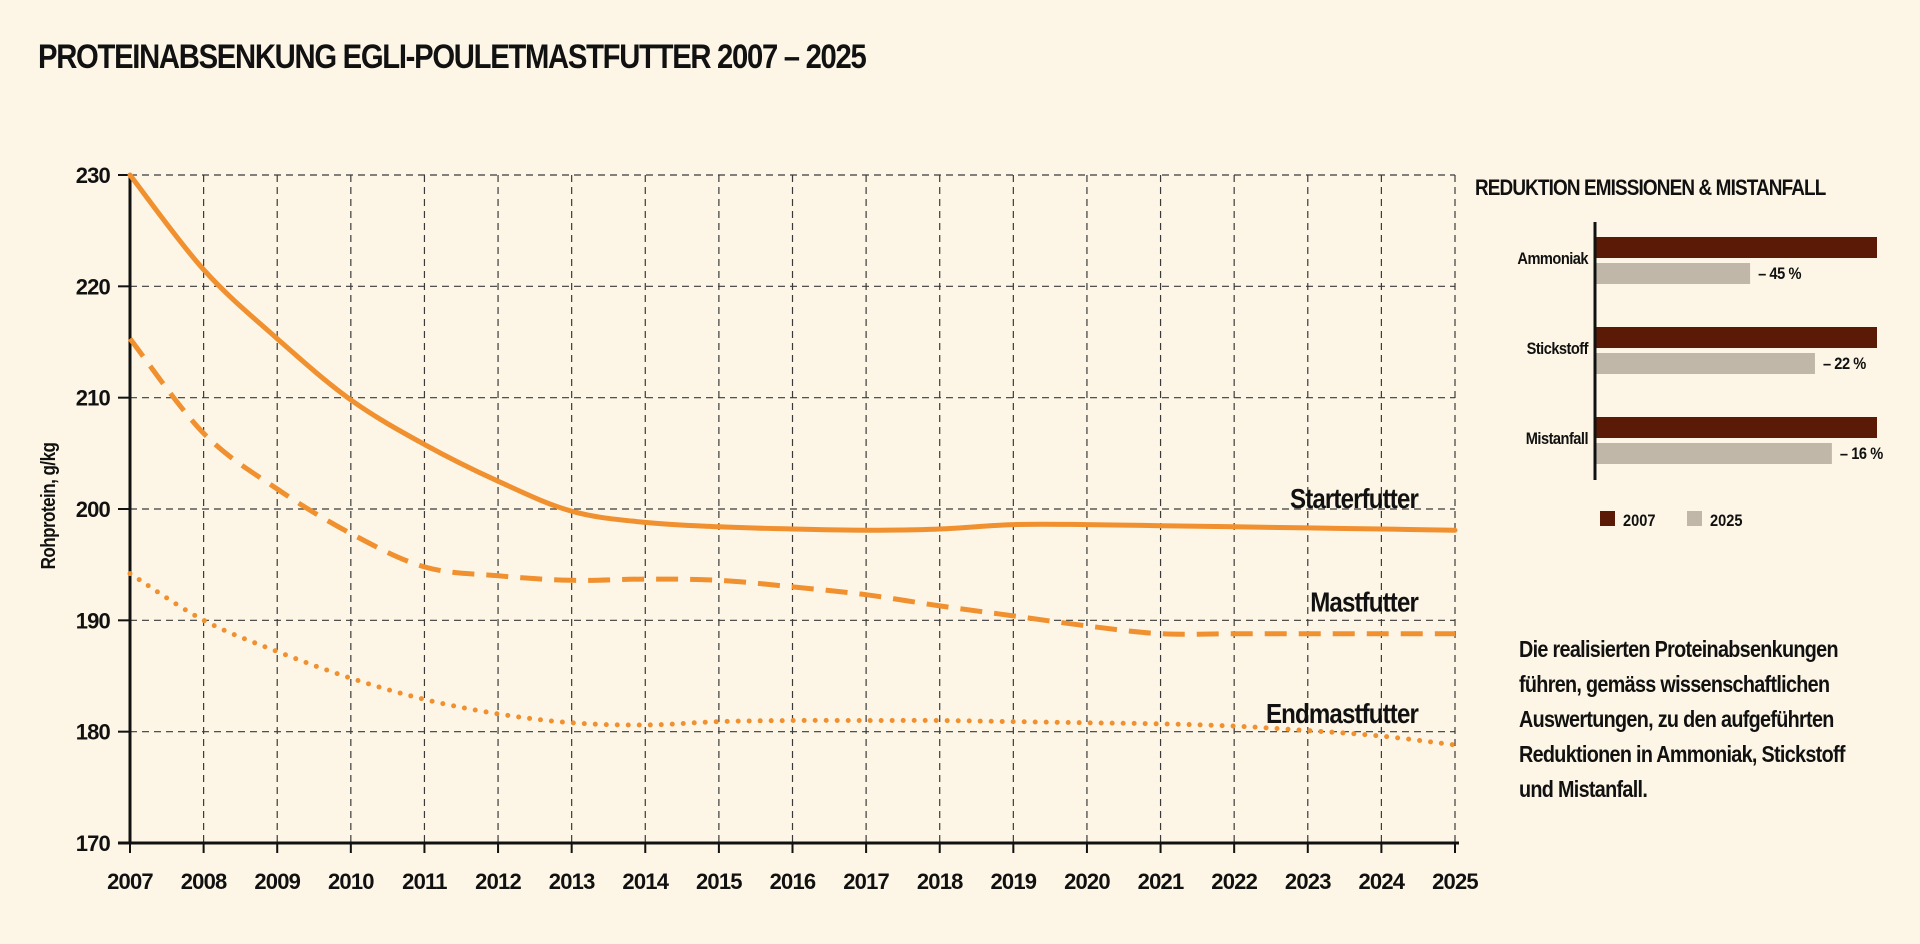 The width and height of the screenshot is (1920, 944). What do you see at coordinates (498, 881) in the screenshot?
I see `x-tick-label: 2012` at bounding box center [498, 881].